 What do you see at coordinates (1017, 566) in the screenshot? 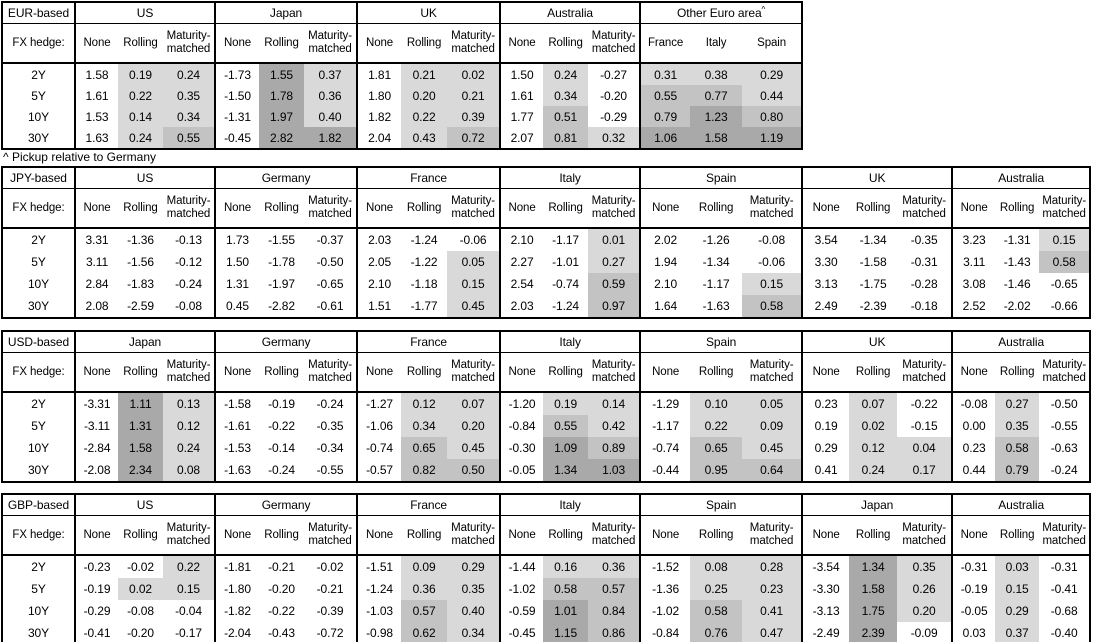
I see `value-cell: 0.03` at bounding box center [1017, 566].